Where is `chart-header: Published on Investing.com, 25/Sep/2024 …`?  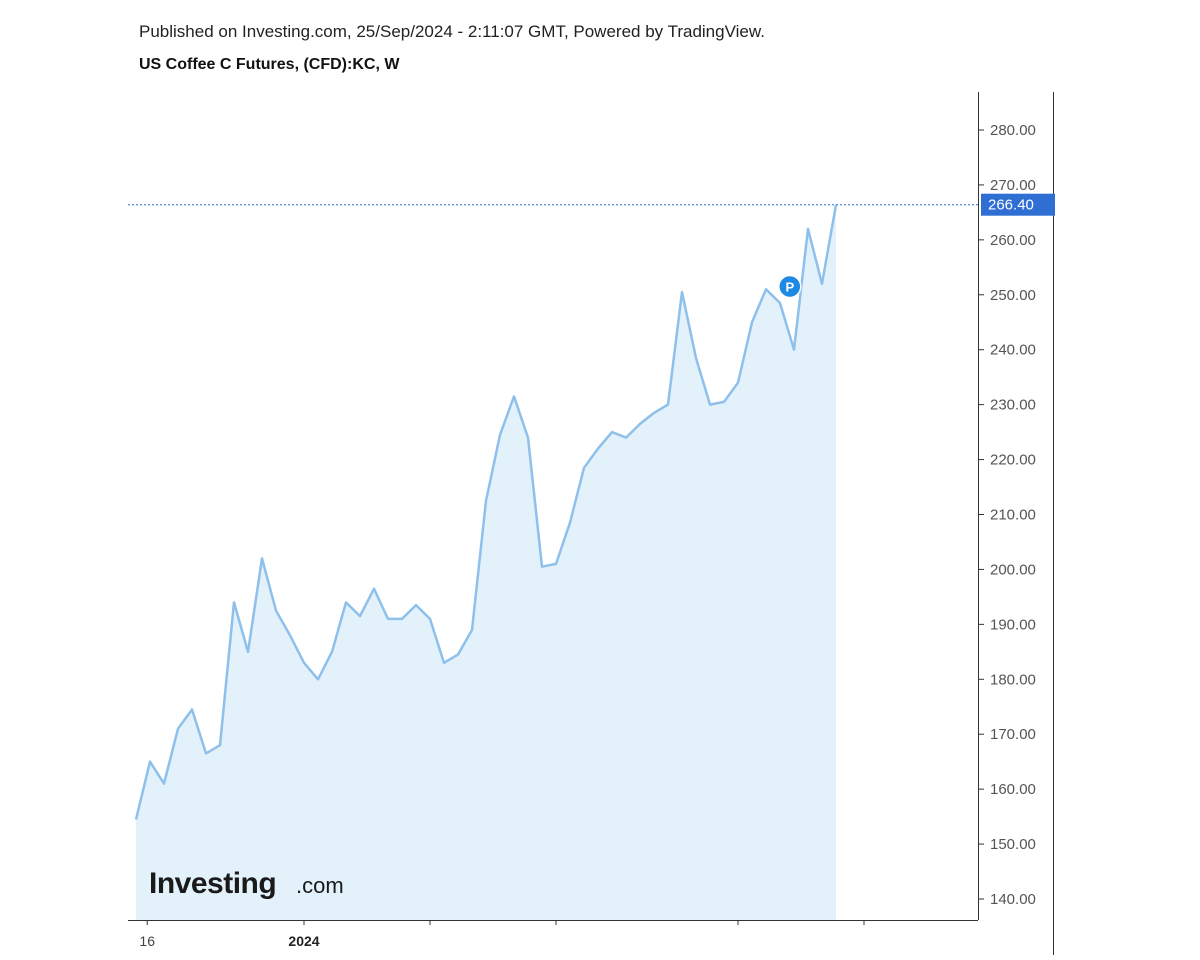 chart-header: Published on Investing.com, 25/Sep/2024 … is located at coordinates (589, 48).